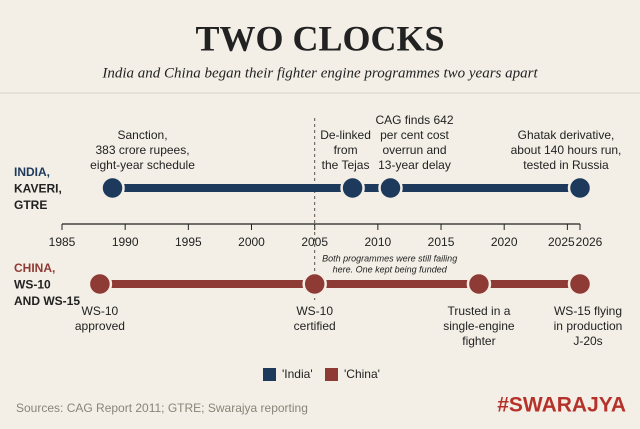 This screenshot has width=640, height=429. Describe the element at coordinates (143, 150) in the screenshot. I see `event-label: 383 crore rupees,` at that location.